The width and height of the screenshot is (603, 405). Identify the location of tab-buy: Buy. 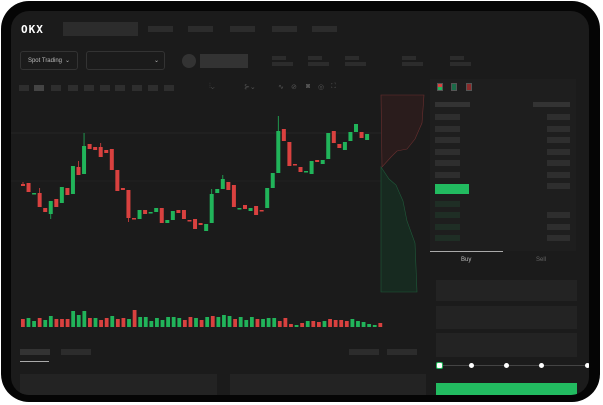
(466, 260).